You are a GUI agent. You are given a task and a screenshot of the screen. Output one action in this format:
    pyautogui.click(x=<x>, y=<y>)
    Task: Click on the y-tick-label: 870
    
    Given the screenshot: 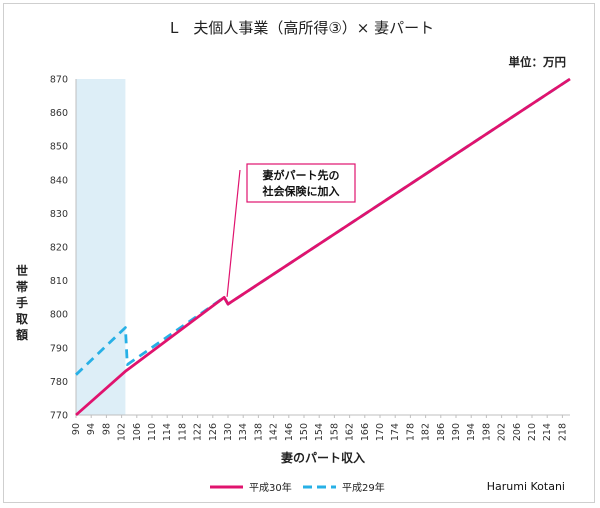 What is the action you would take?
    pyautogui.click(x=59, y=80)
    